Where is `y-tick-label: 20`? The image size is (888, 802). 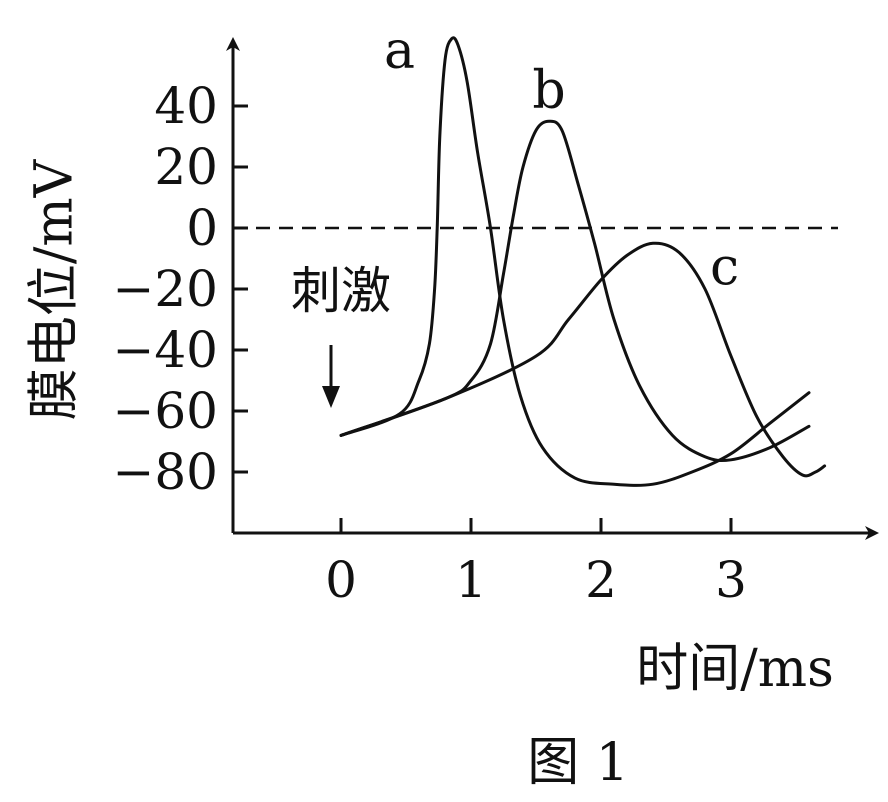 y-tick-label: 20 is located at coordinates (186, 167).